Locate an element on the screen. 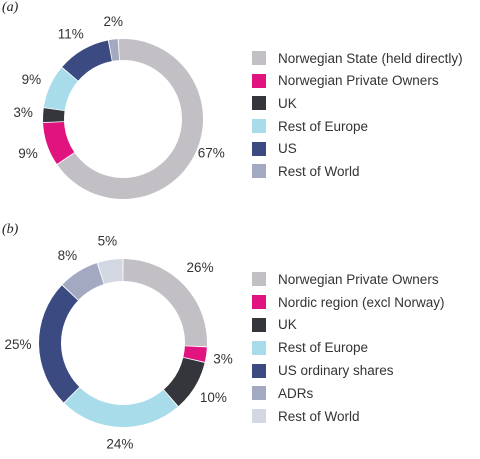 The height and width of the screenshot is (459, 480). legend-item-a-5: Rest of World is located at coordinates (357, 171).